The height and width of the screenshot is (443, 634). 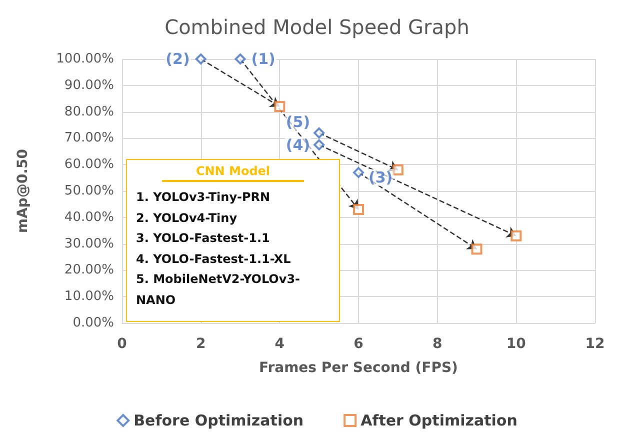 What do you see at coordinates (516, 344) in the screenshot?
I see `x-tick-label: 10` at bounding box center [516, 344].